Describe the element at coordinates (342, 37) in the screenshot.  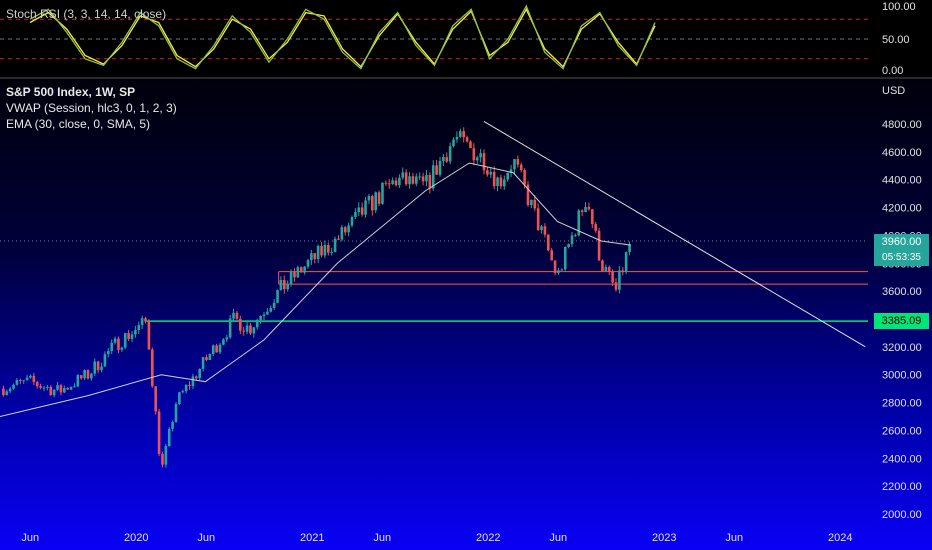
I see `stoch-d-line` at that location.